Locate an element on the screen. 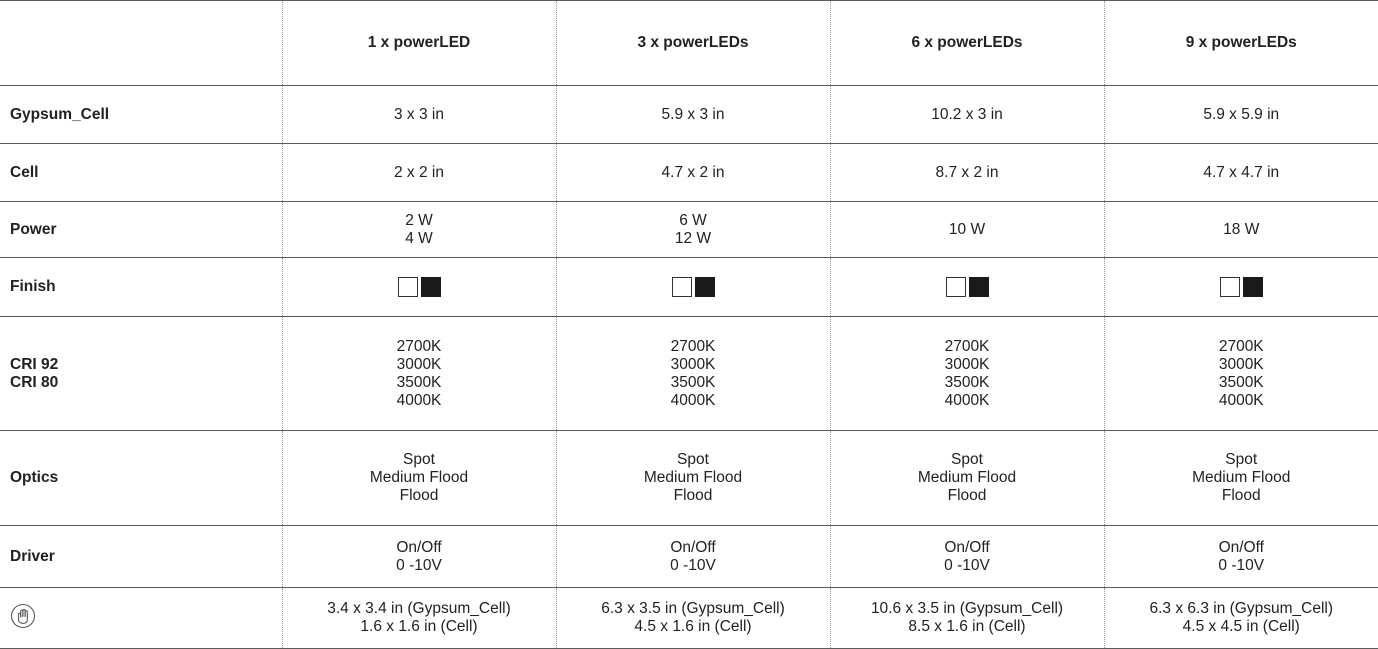 Image resolution: width=1378 pixels, height=649 pixels. table-row-power: Power 2 W 4 W 6 W 12 W 10 W 18 W is located at coordinates (689, 230).